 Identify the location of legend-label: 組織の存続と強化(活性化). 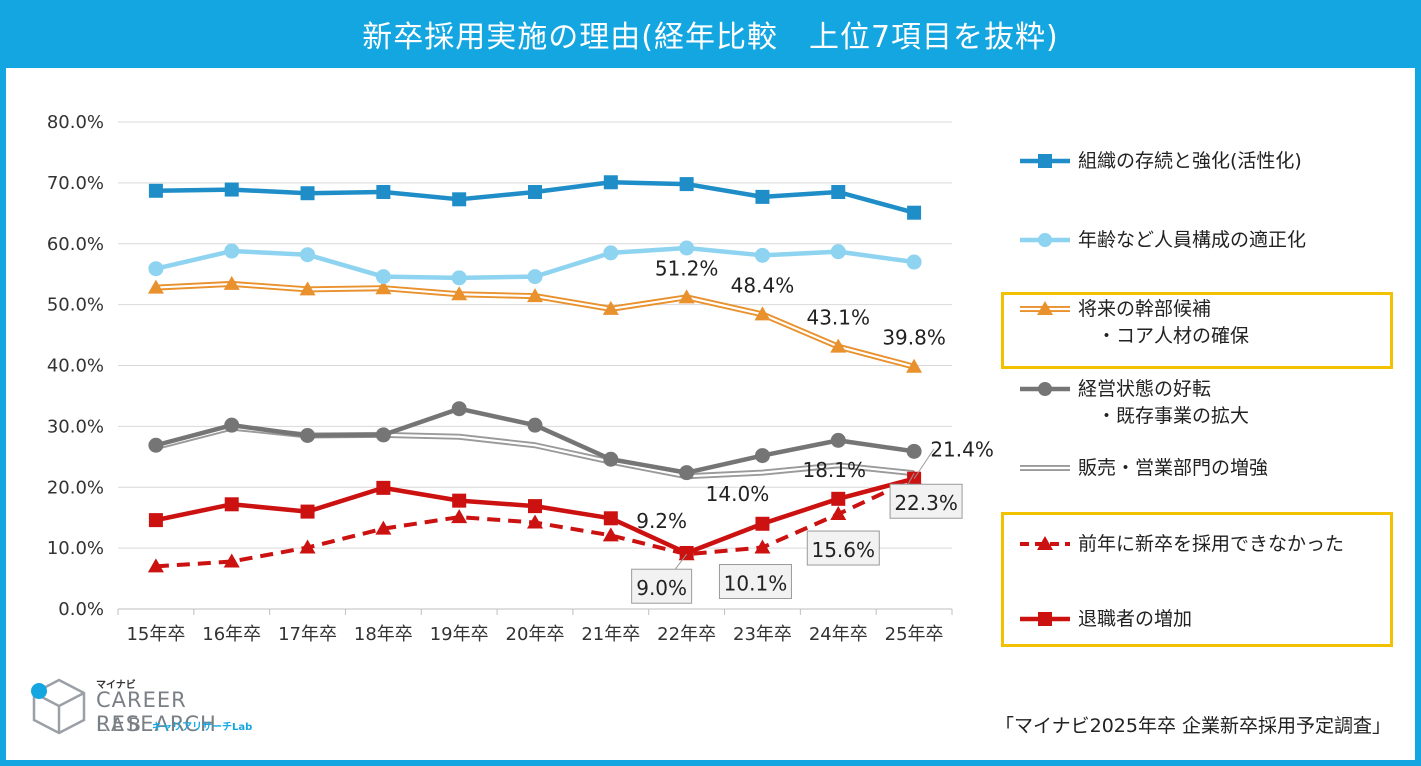
(1190, 161).